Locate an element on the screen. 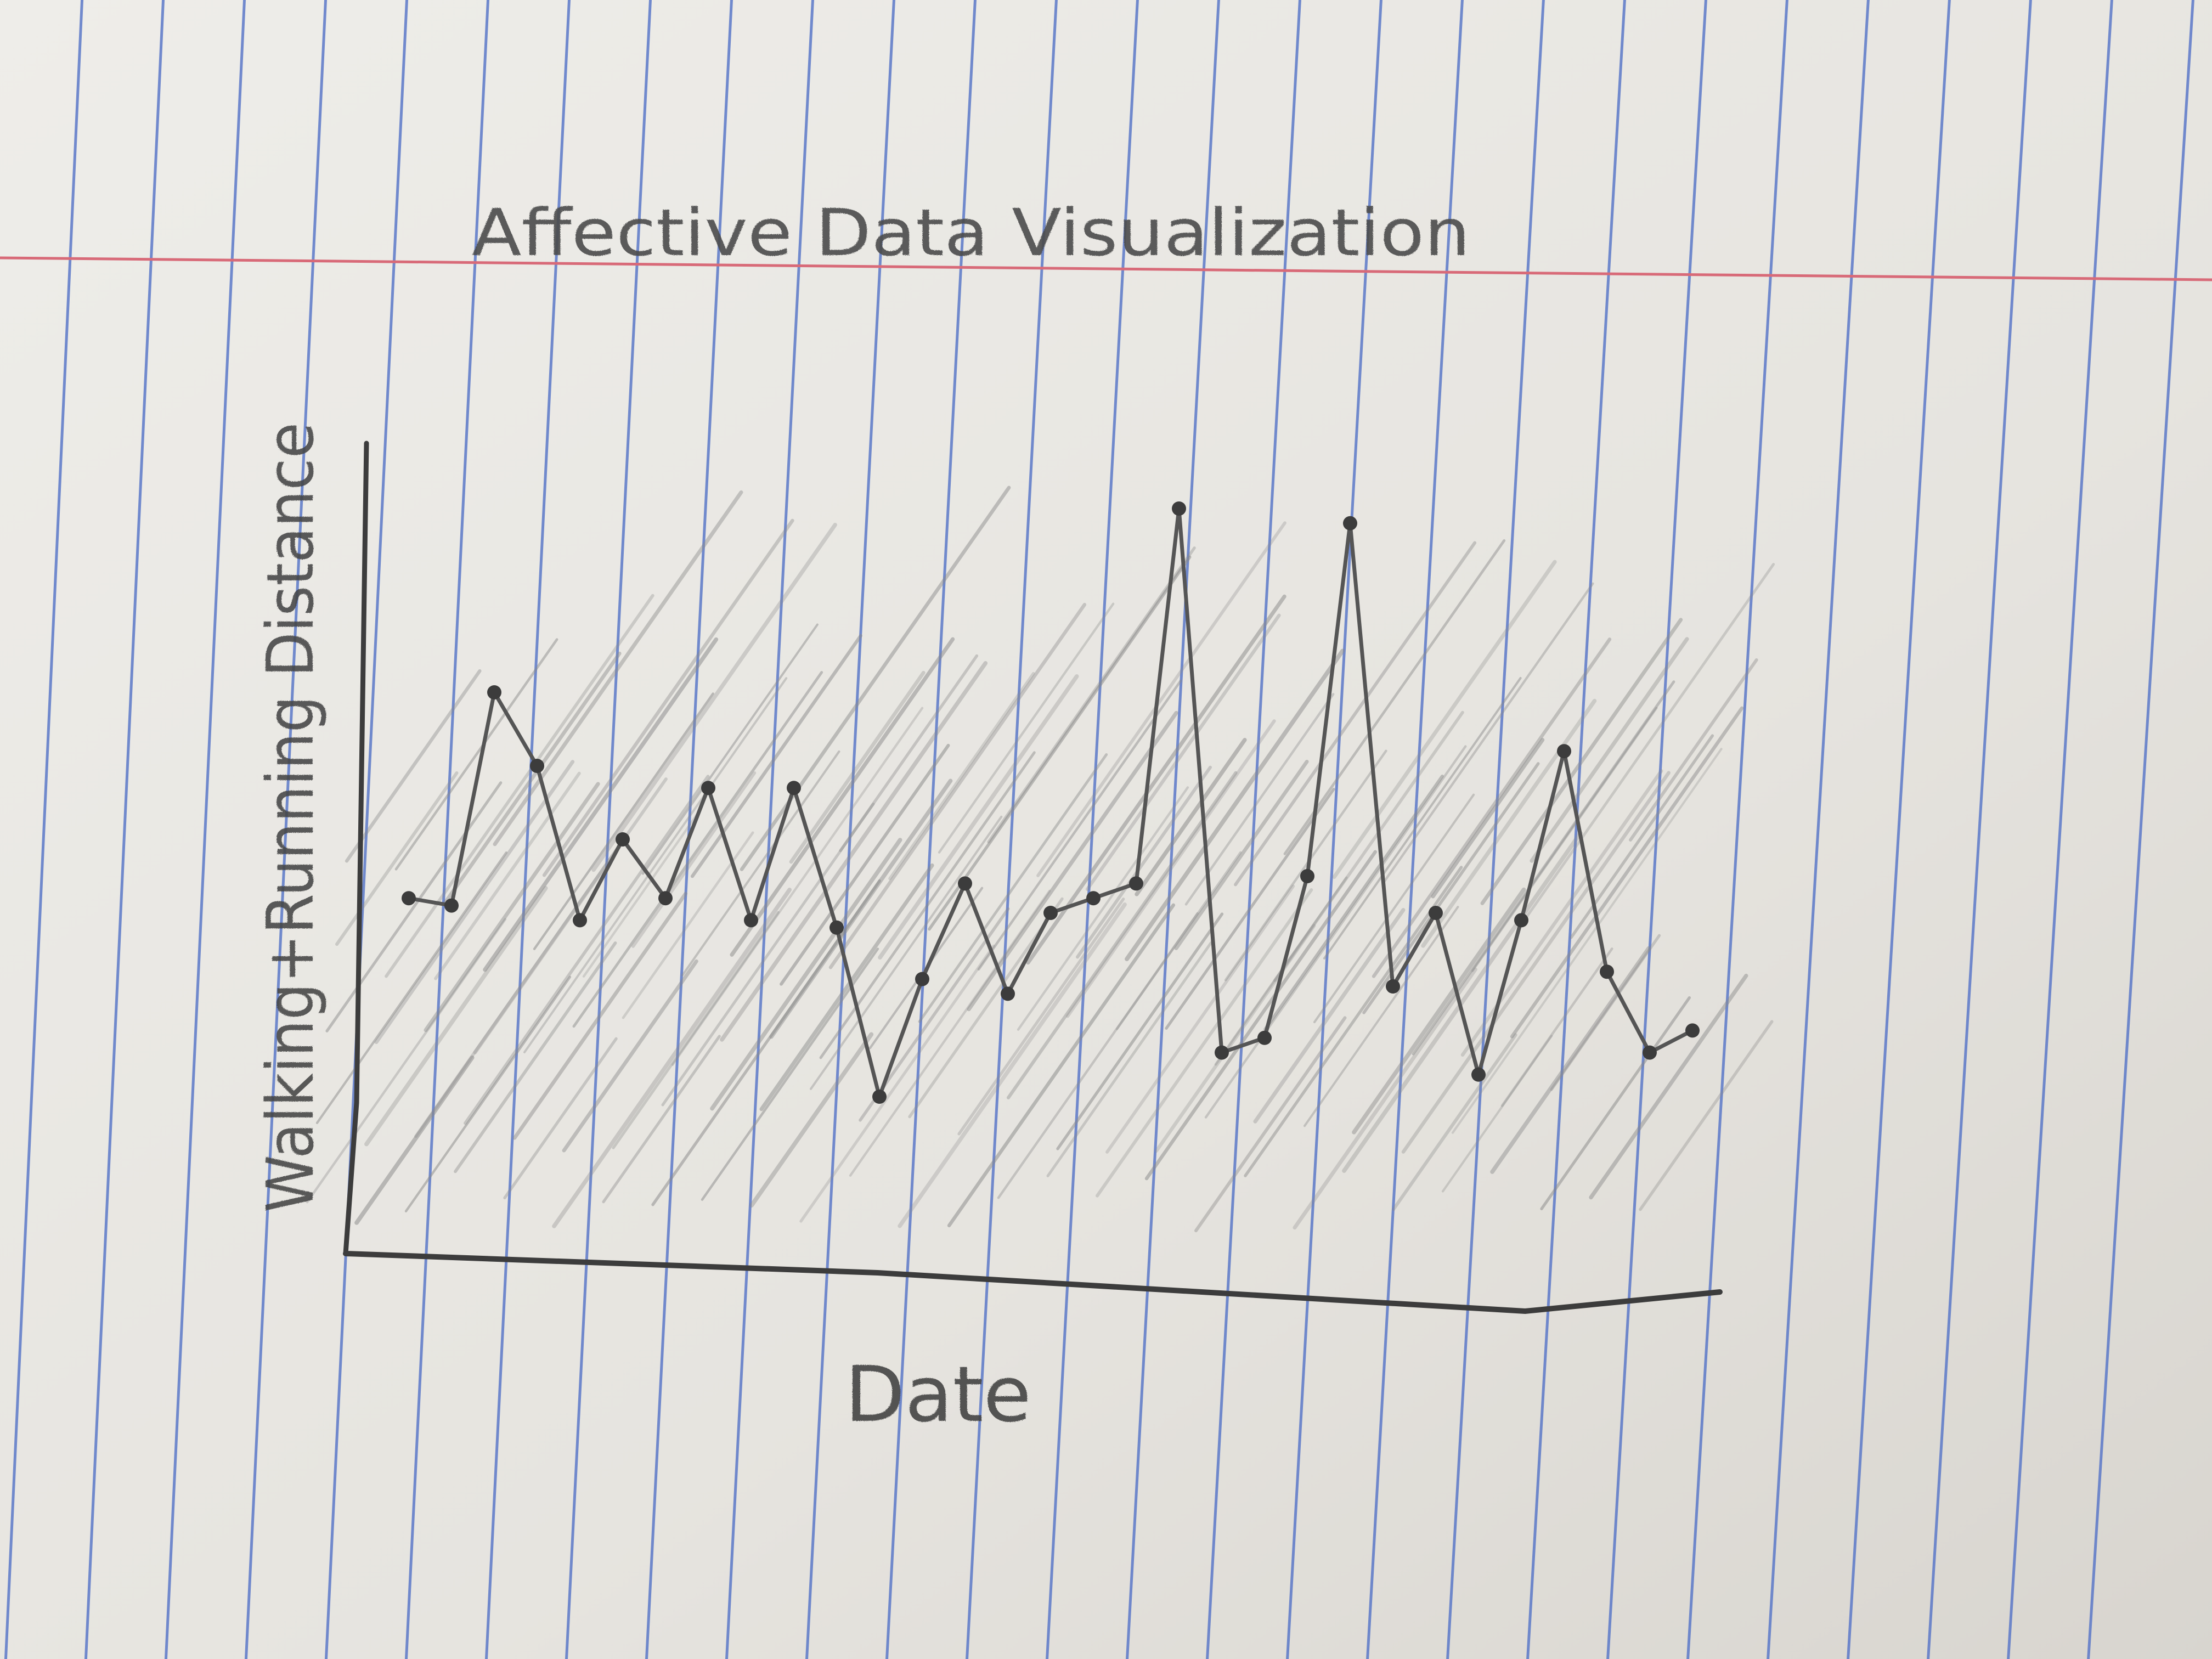 The width and height of the screenshot is (2212, 1659). y-axis-line is located at coordinates (356, 849).